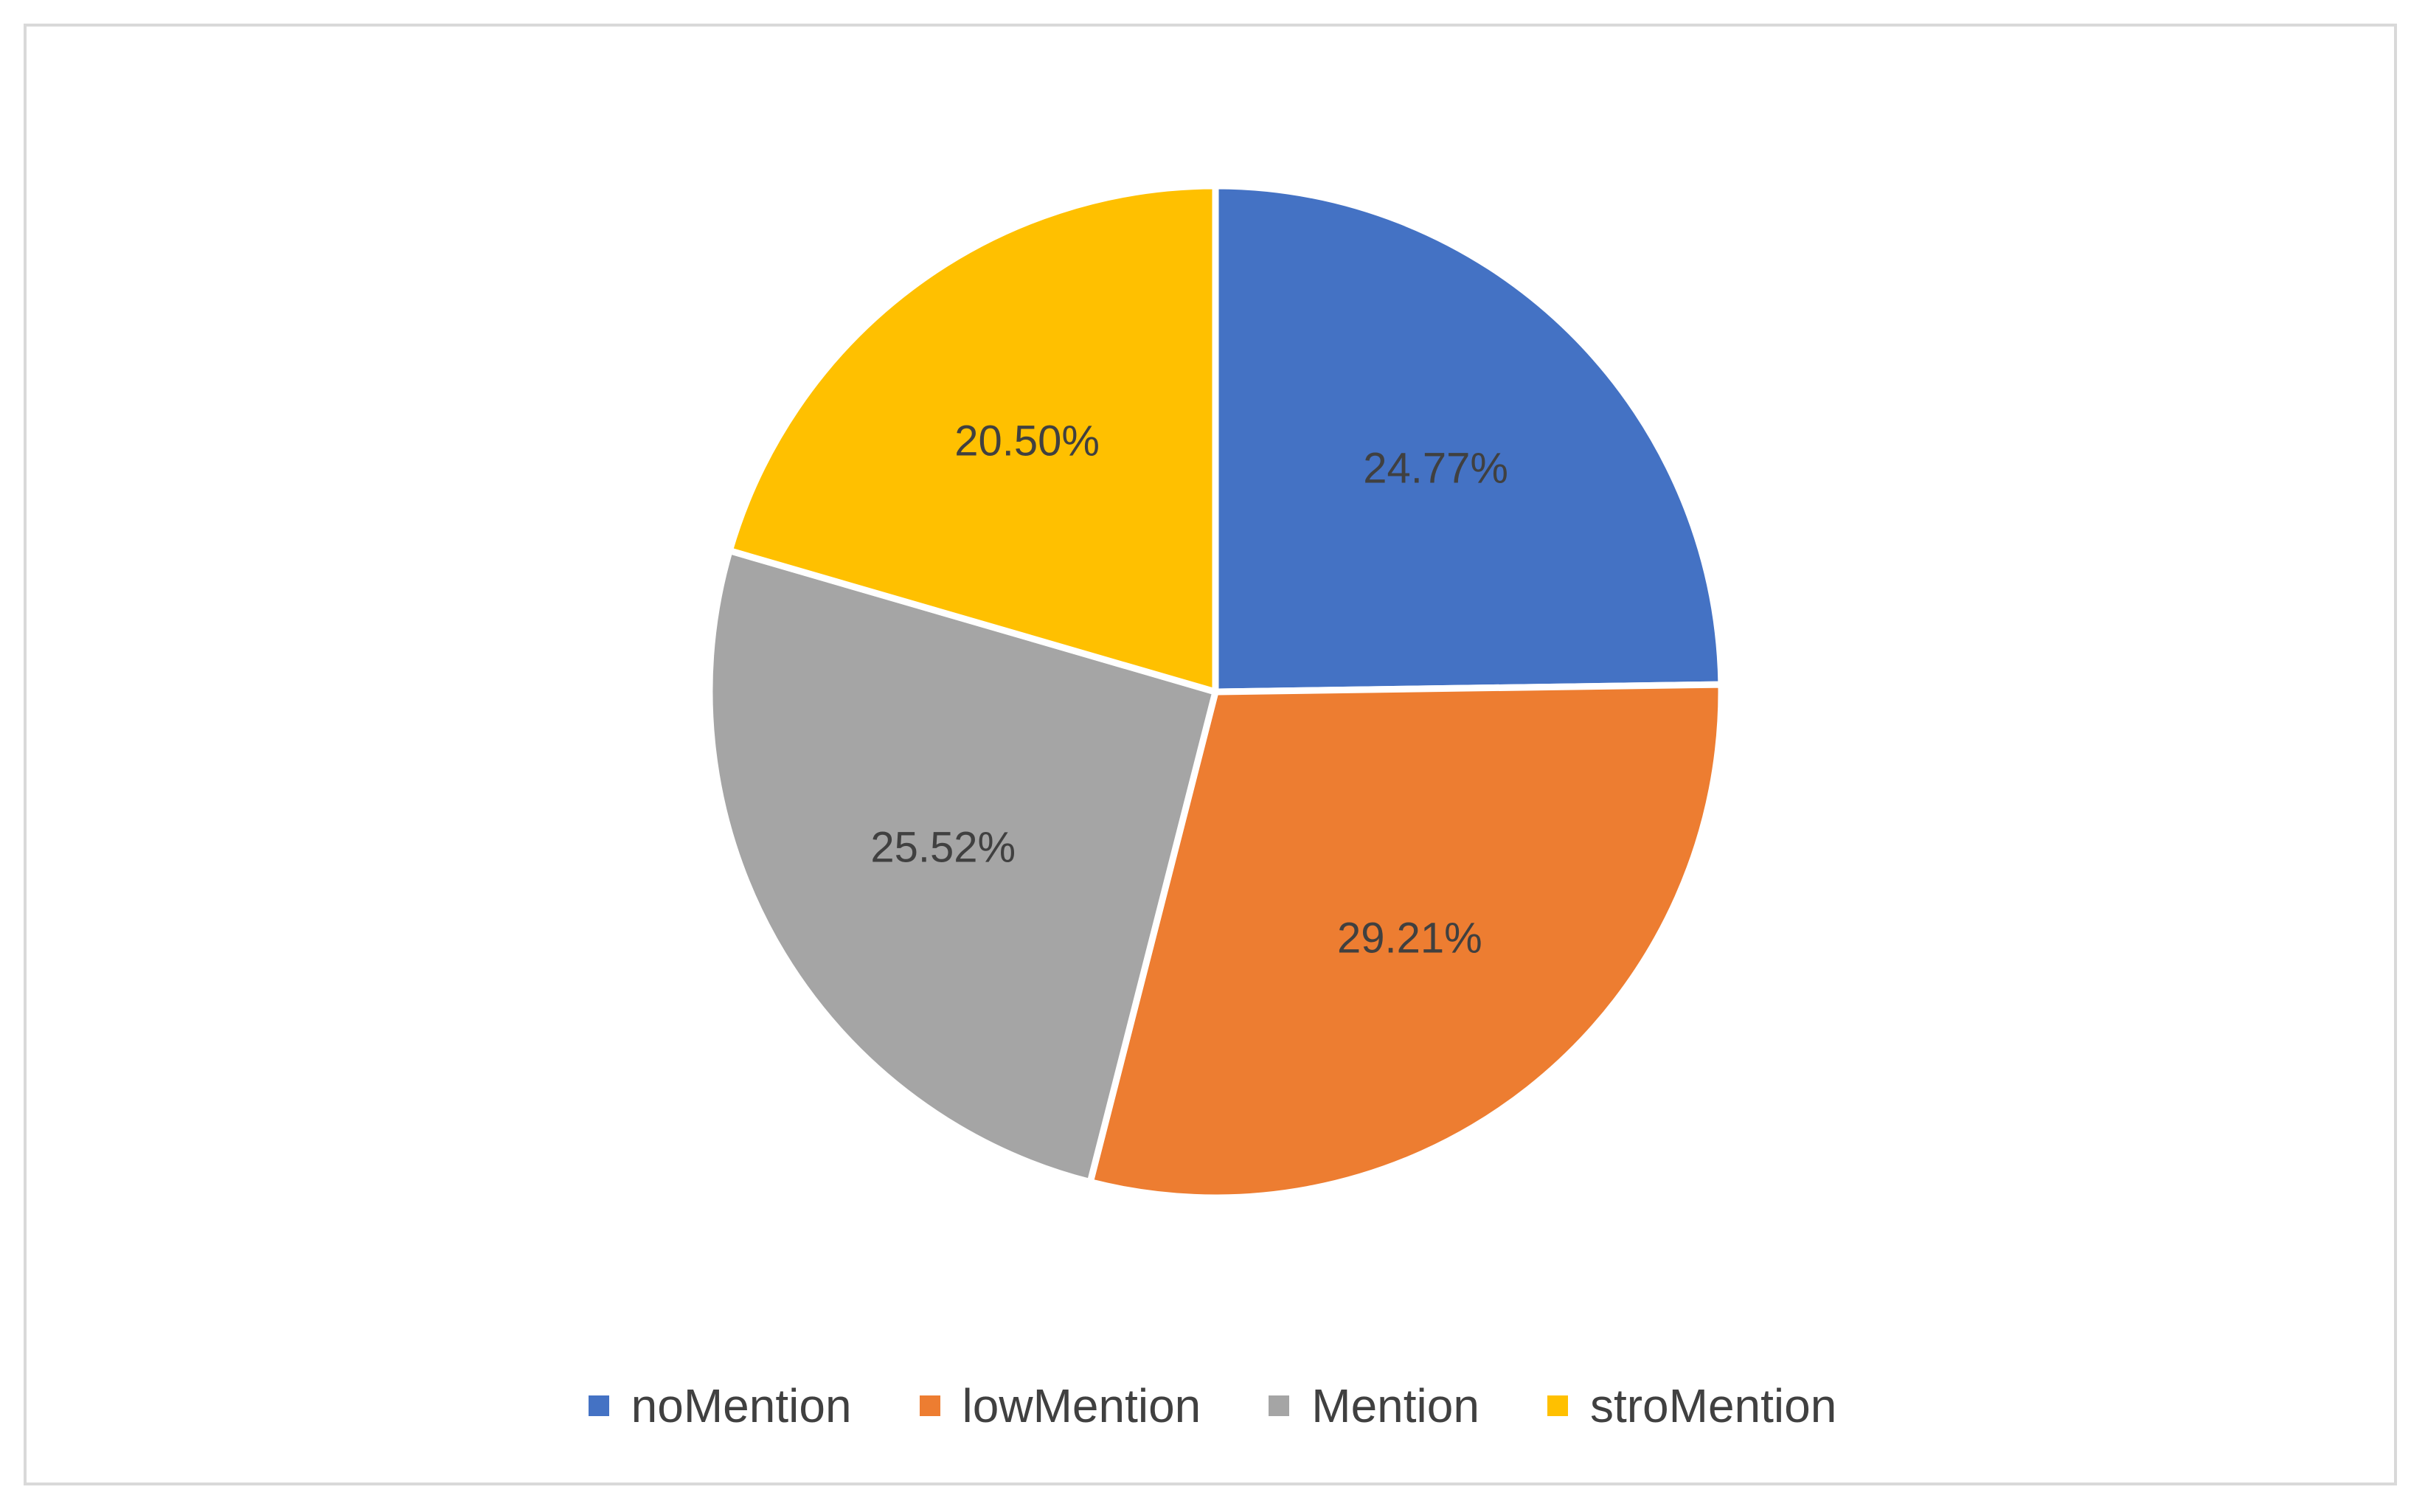  Describe the element at coordinates (1435, 469) in the screenshot. I see `data-label-nomention: 24.77%` at that location.